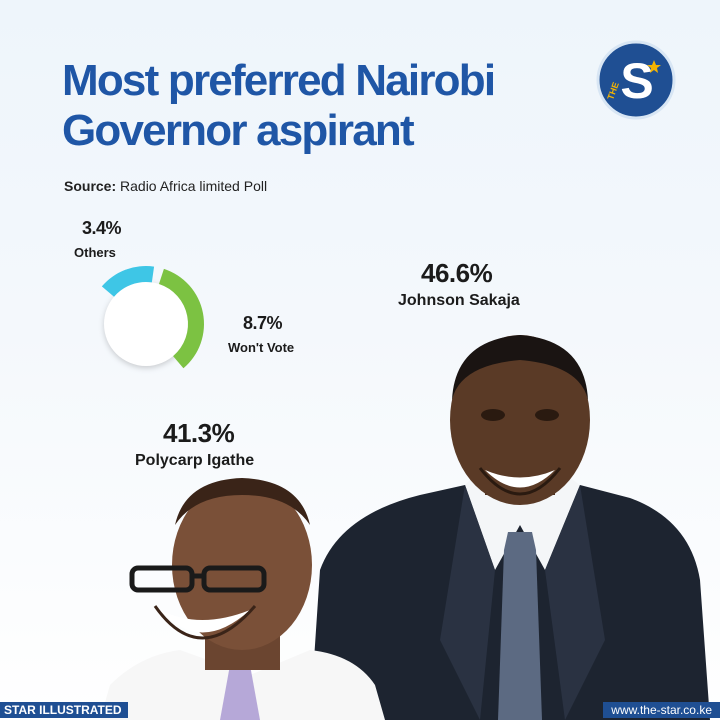 The height and width of the screenshot is (720, 720). What do you see at coordinates (279, 80) in the screenshot?
I see `title-line-1: Most preferred Nairobi` at bounding box center [279, 80].